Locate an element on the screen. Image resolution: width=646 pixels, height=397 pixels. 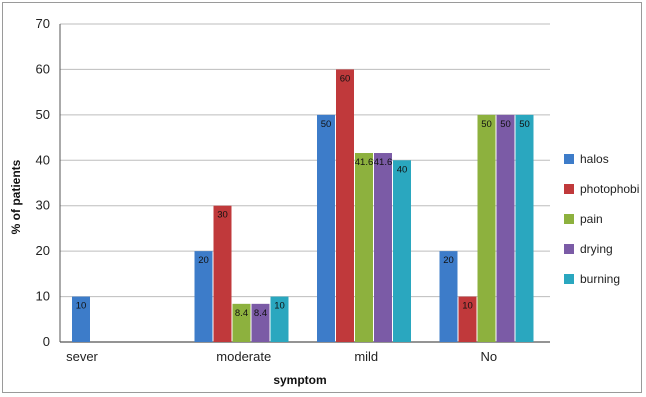
bar-halos-moderate is located at coordinates (203, 296).